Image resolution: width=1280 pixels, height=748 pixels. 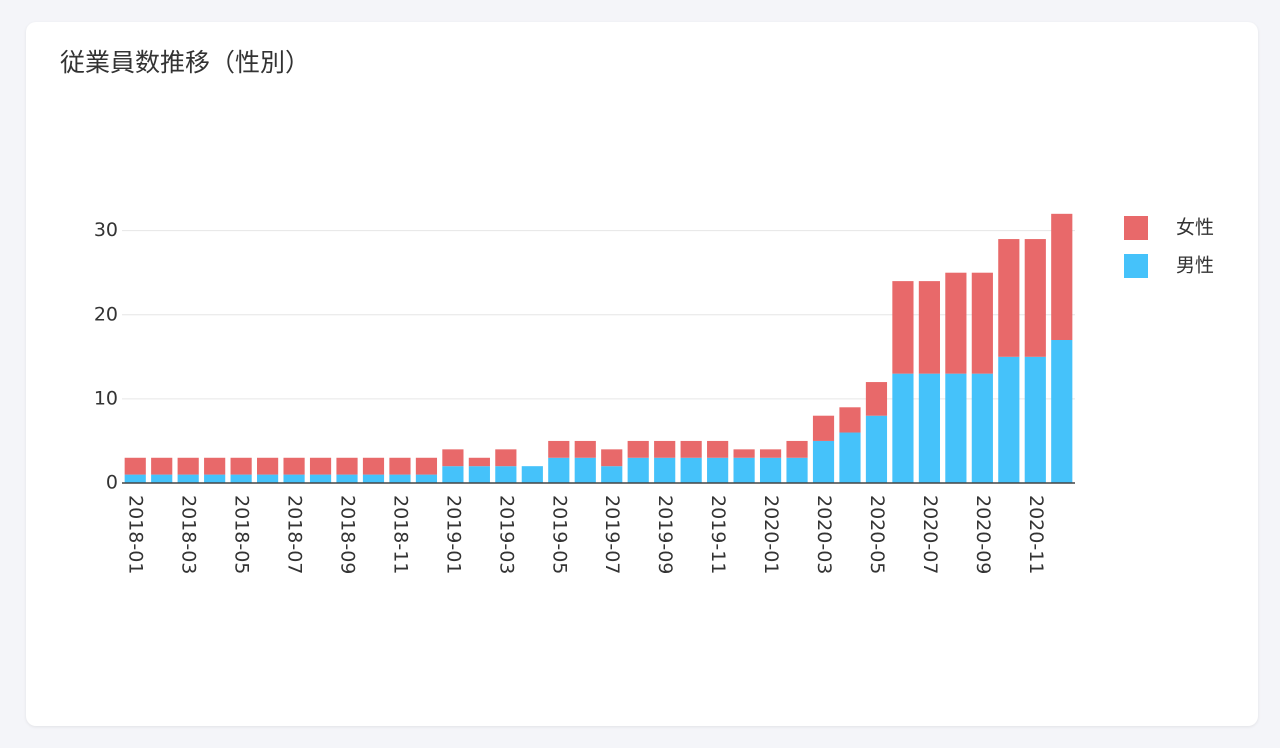 I want to click on x-tick-label: 2019-03, so click(x=506, y=534).